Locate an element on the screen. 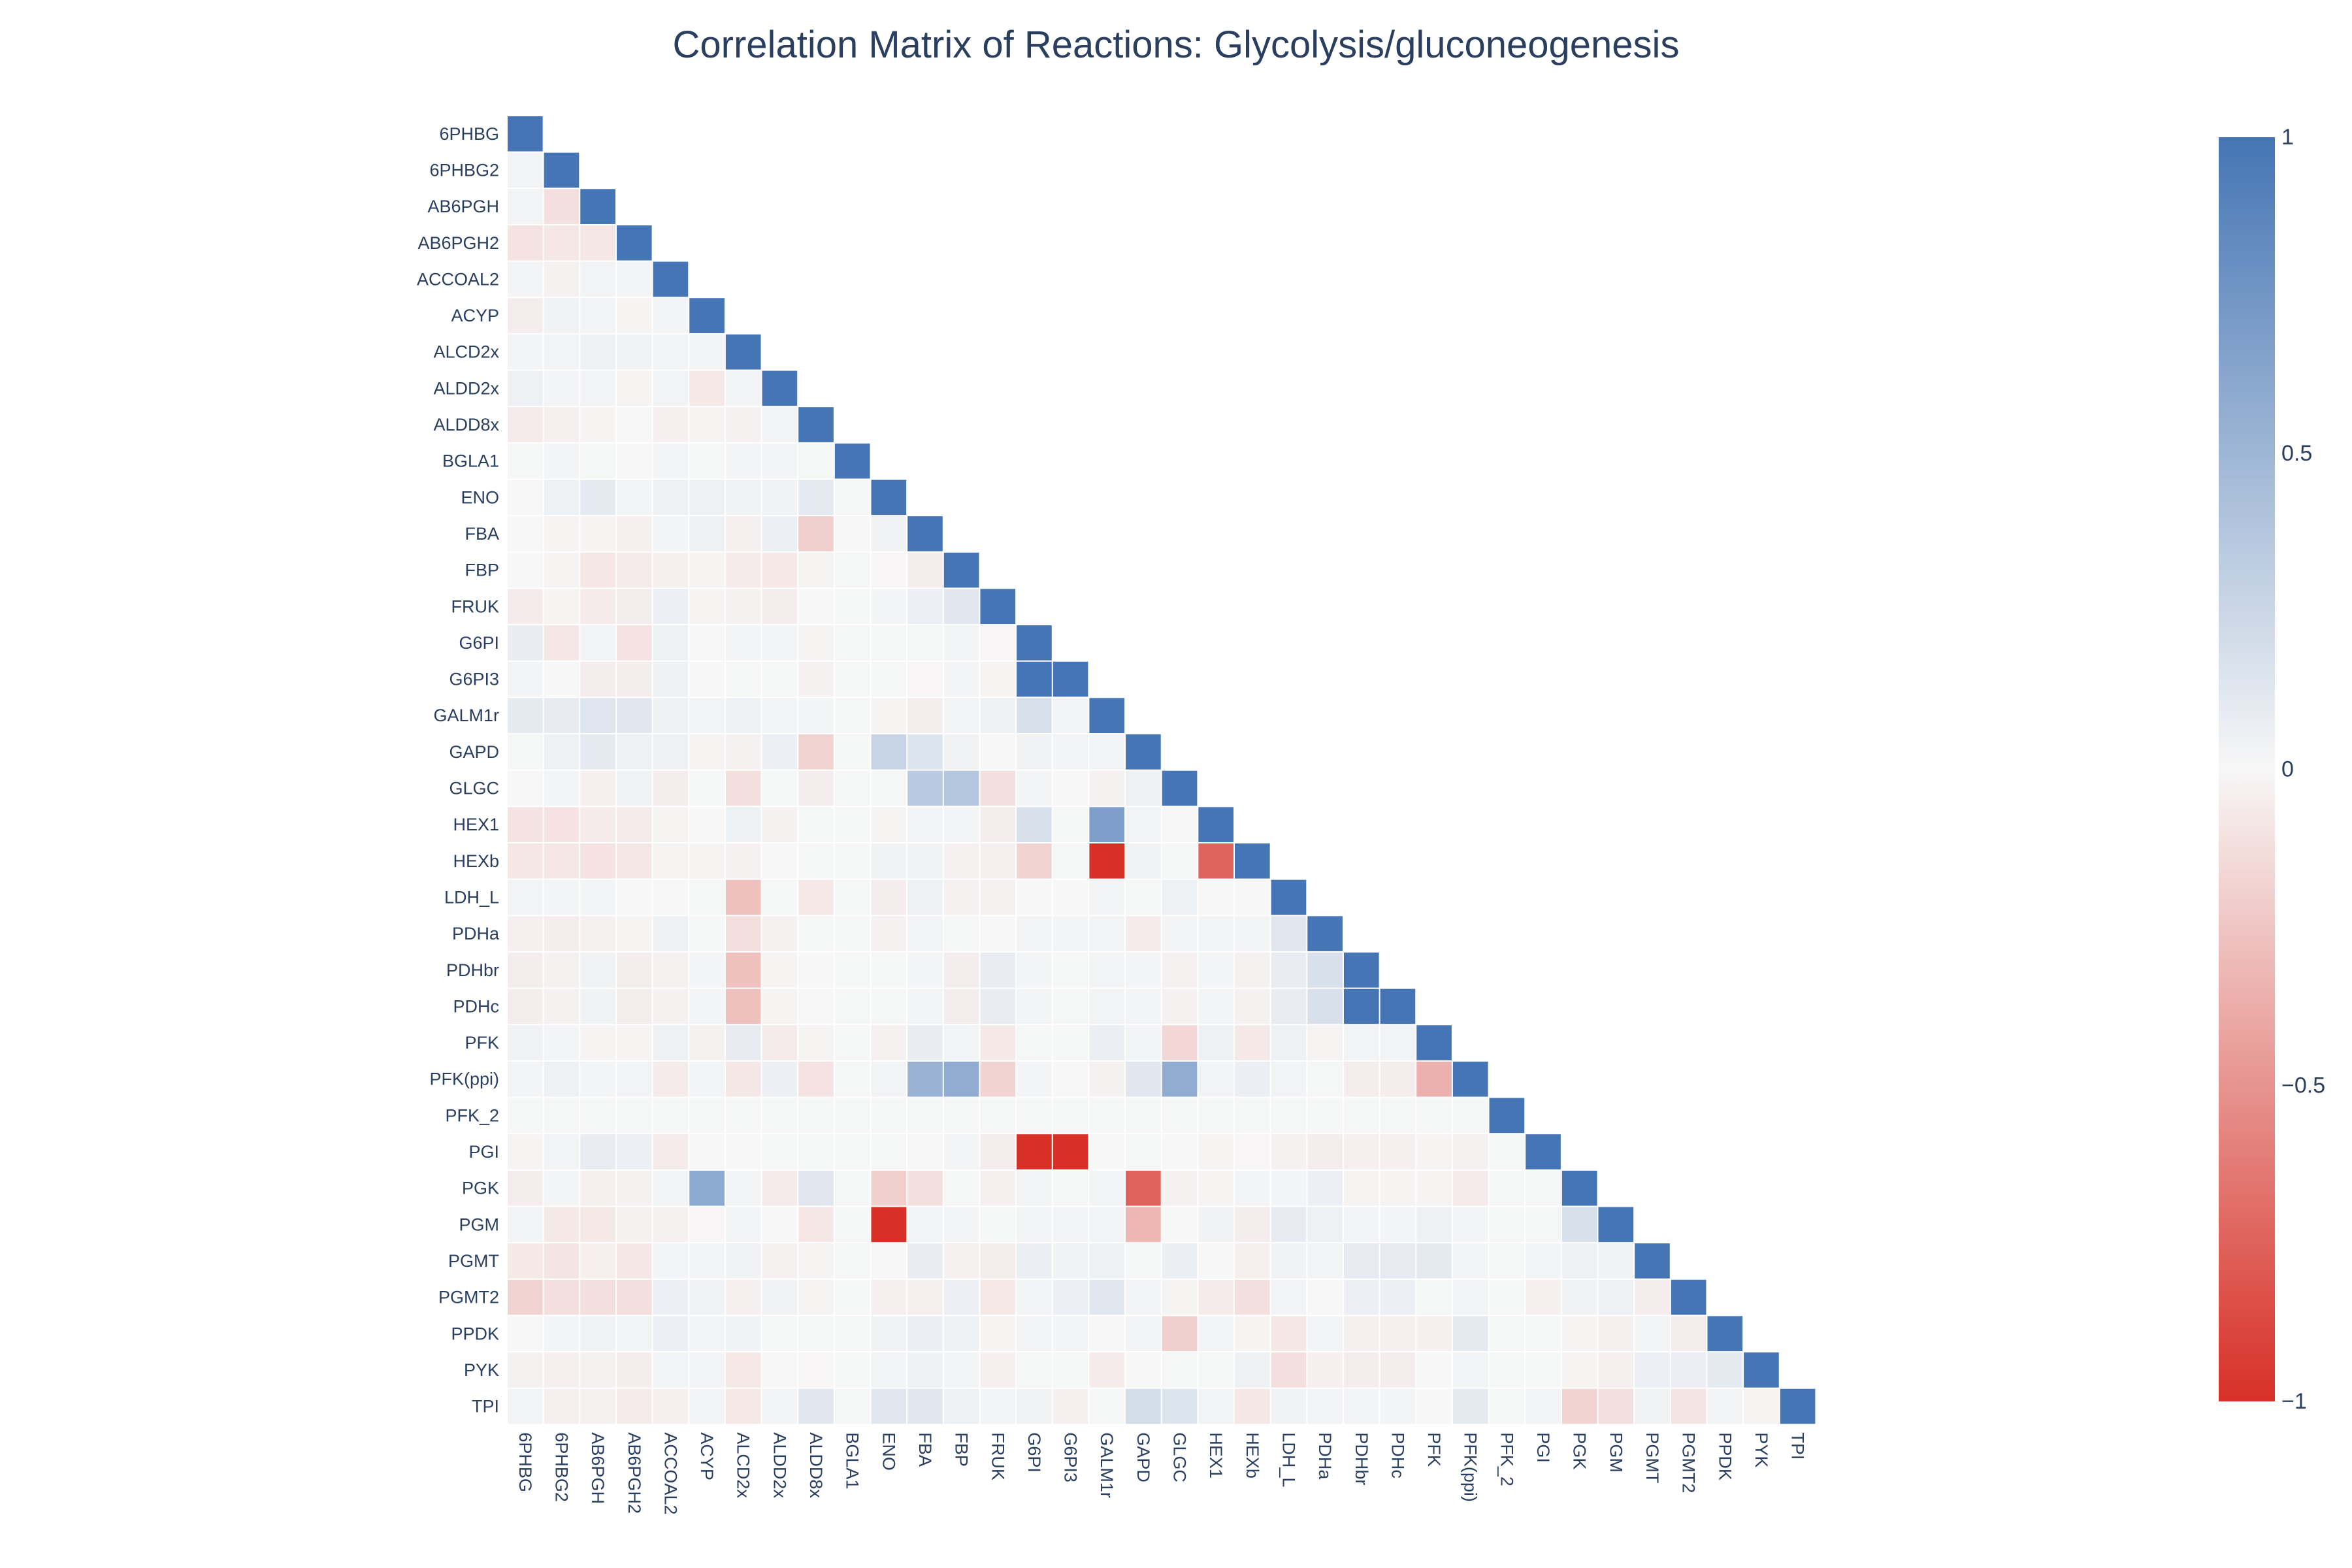 This screenshot has width=2352, height=1568. heatmap-cell-PFK(ppi)-PDHbr is located at coordinates (1361, 1079).